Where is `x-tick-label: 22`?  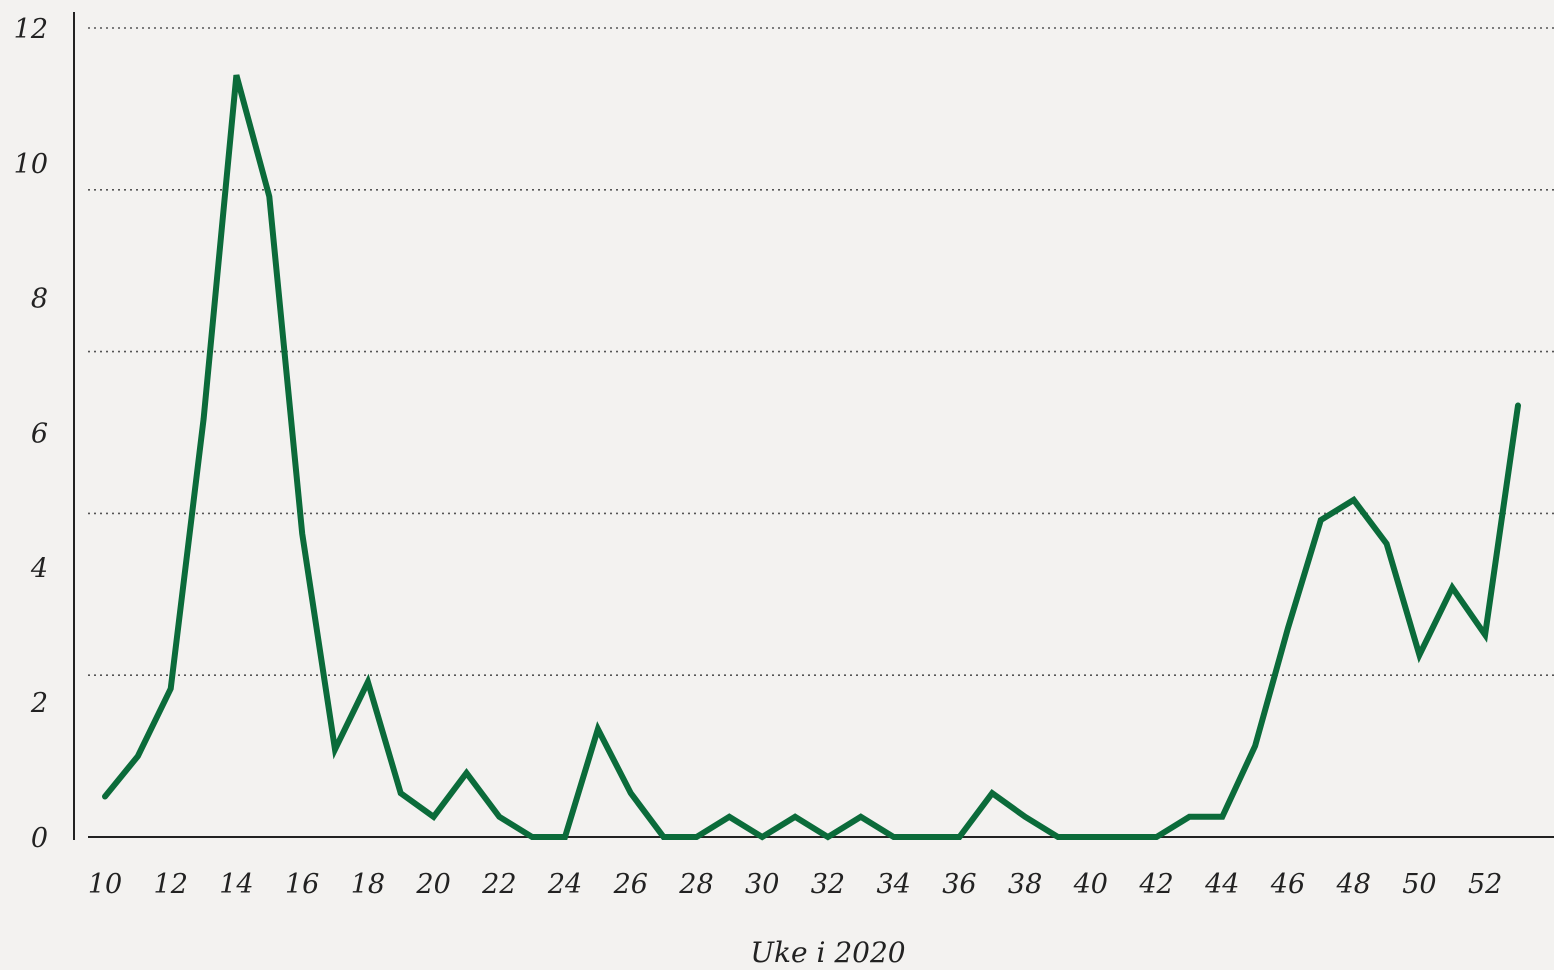
x-tick-label: 22 is located at coordinates (498, 884).